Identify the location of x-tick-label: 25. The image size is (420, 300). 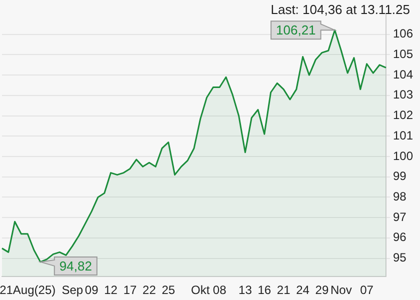
(169, 290).